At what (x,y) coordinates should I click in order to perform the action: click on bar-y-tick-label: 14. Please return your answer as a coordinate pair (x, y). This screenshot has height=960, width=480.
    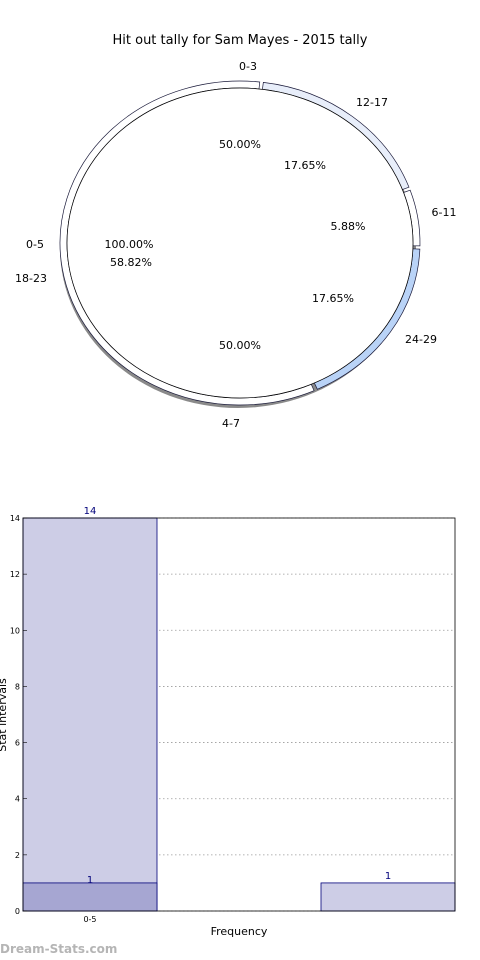
    Looking at the image, I should click on (15, 518).